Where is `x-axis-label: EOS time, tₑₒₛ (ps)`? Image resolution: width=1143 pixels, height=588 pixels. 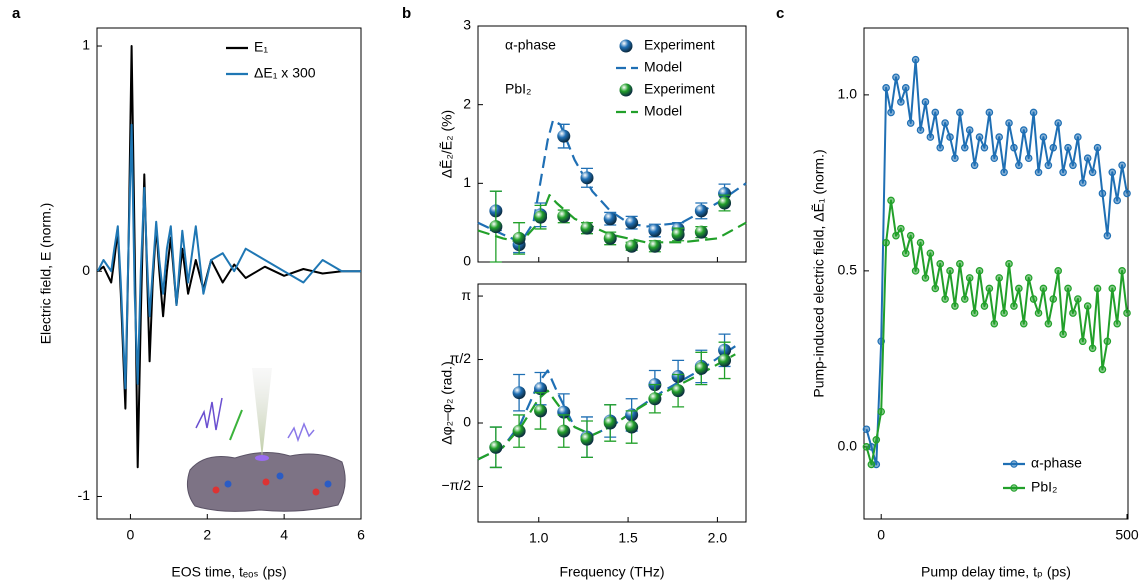
x-axis-label: EOS time, tₑₒₛ (ps) is located at coordinates (228, 572).